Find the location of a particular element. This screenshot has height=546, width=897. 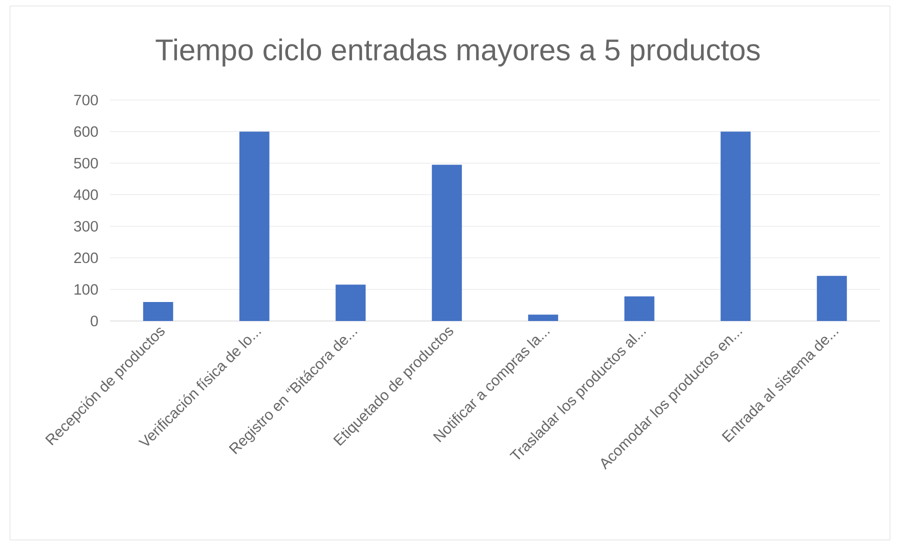

y-tick-label: 300 is located at coordinates (86, 226).